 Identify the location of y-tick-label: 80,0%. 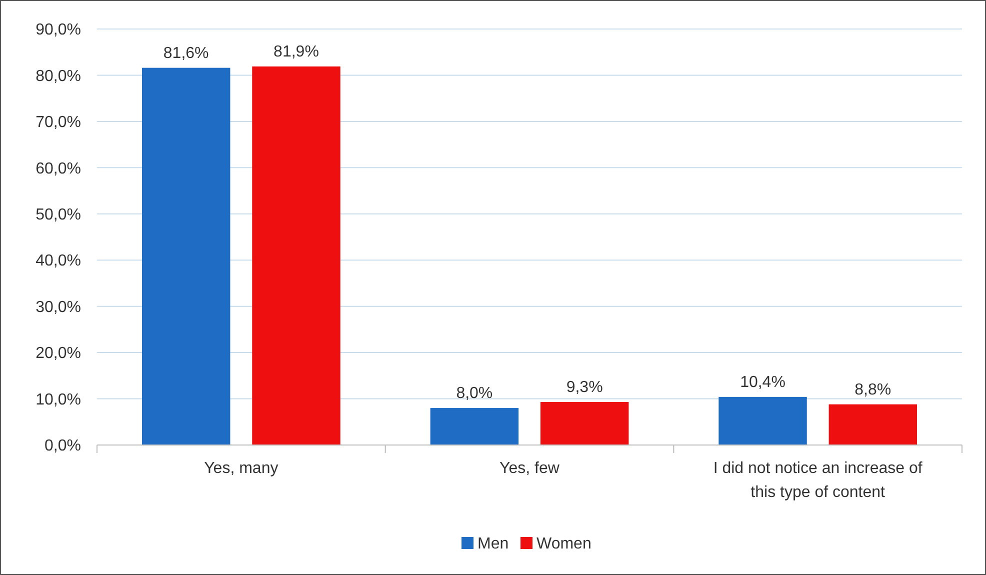
(58, 76).